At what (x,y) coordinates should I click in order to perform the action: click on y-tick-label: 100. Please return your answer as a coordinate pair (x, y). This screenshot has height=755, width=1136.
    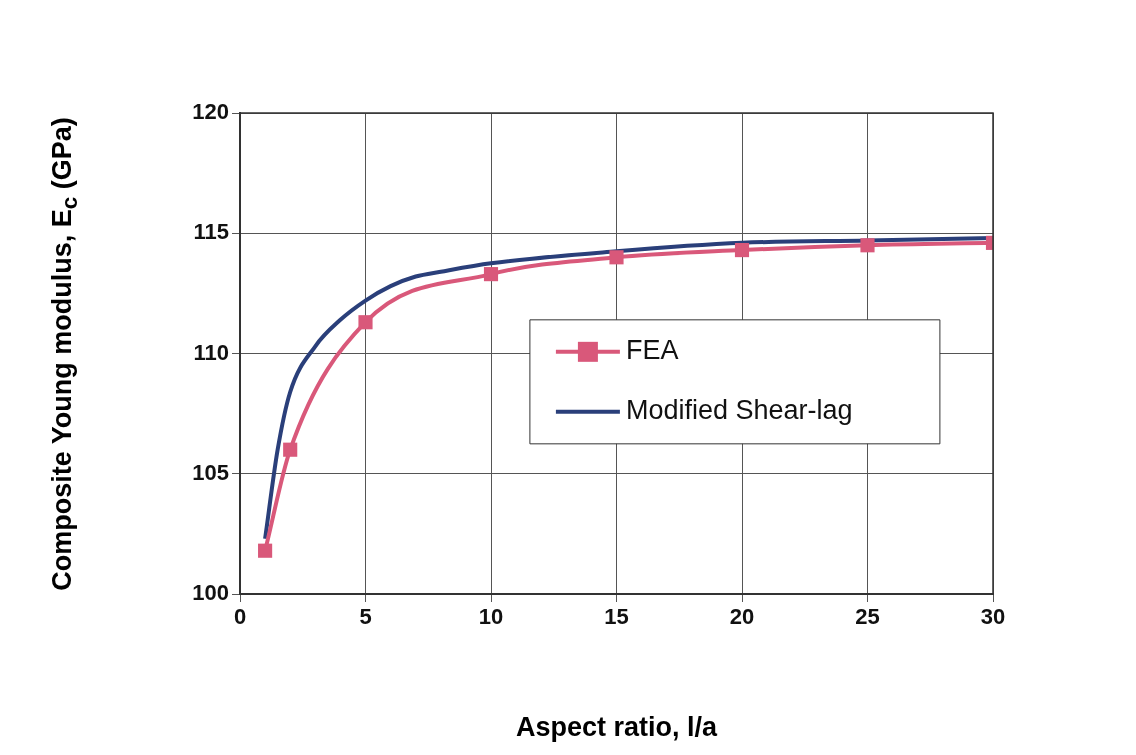
    Looking at the image, I should click on (210, 593).